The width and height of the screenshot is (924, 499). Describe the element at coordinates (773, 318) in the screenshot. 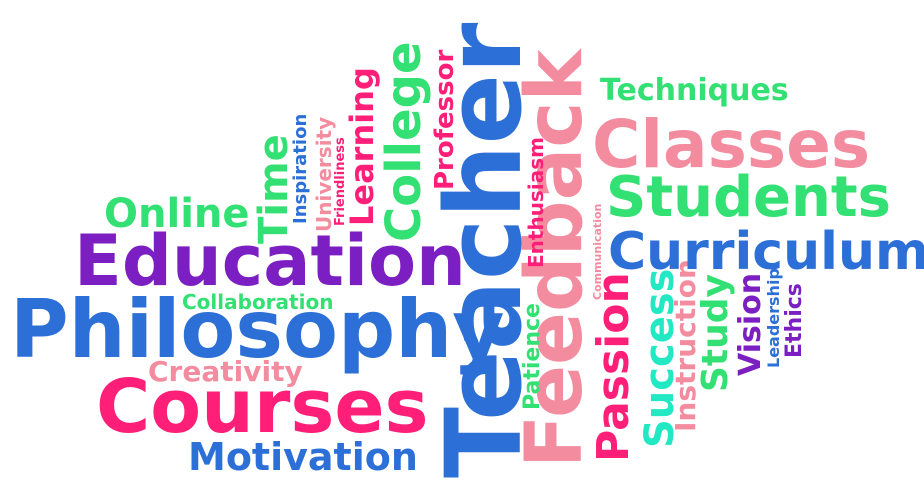

I see `word-leadership: Leadership` at that location.